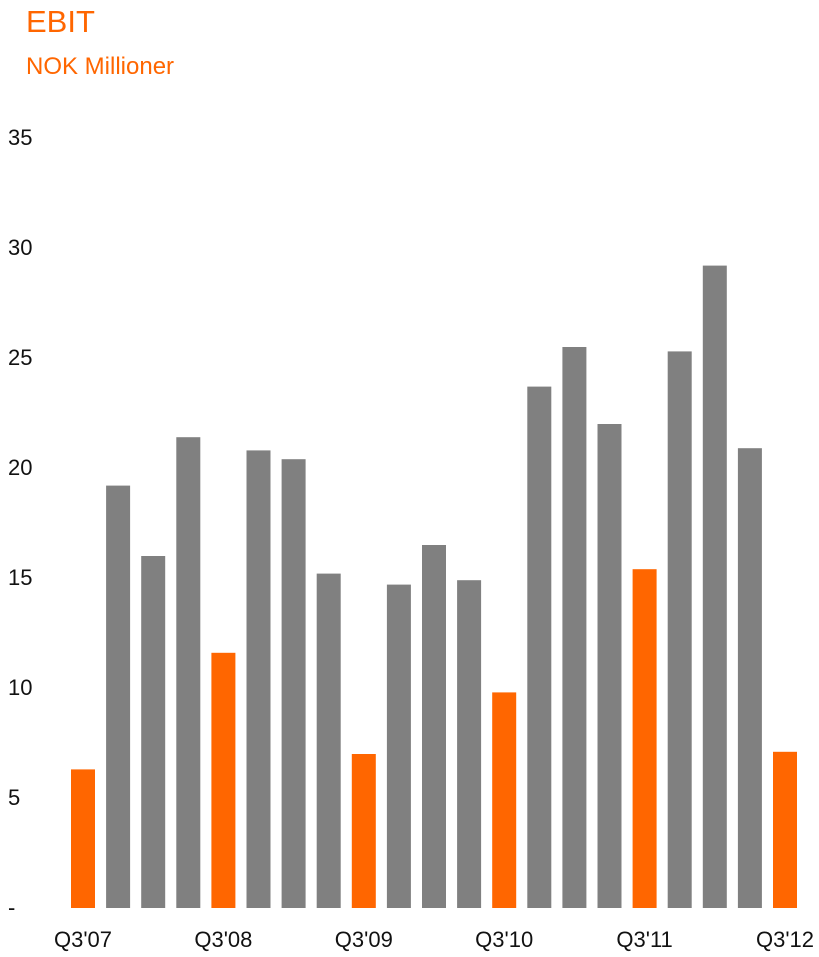 This screenshot has height=957, width=819. Describe the element at coordinates (20, 137) in the screenshot. I see `y-tick-label: 35` at that location.